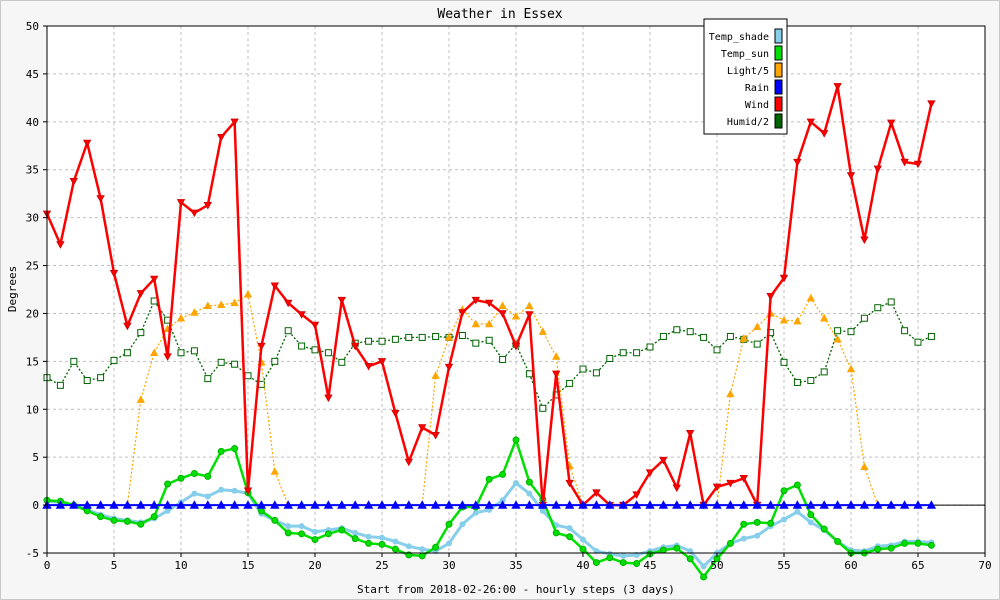 The height and width of the screenshot is (600, 1000). Describe the element at coordinates (783, 565) in the screenshot. I see `x-tick-label: 55` at that location.